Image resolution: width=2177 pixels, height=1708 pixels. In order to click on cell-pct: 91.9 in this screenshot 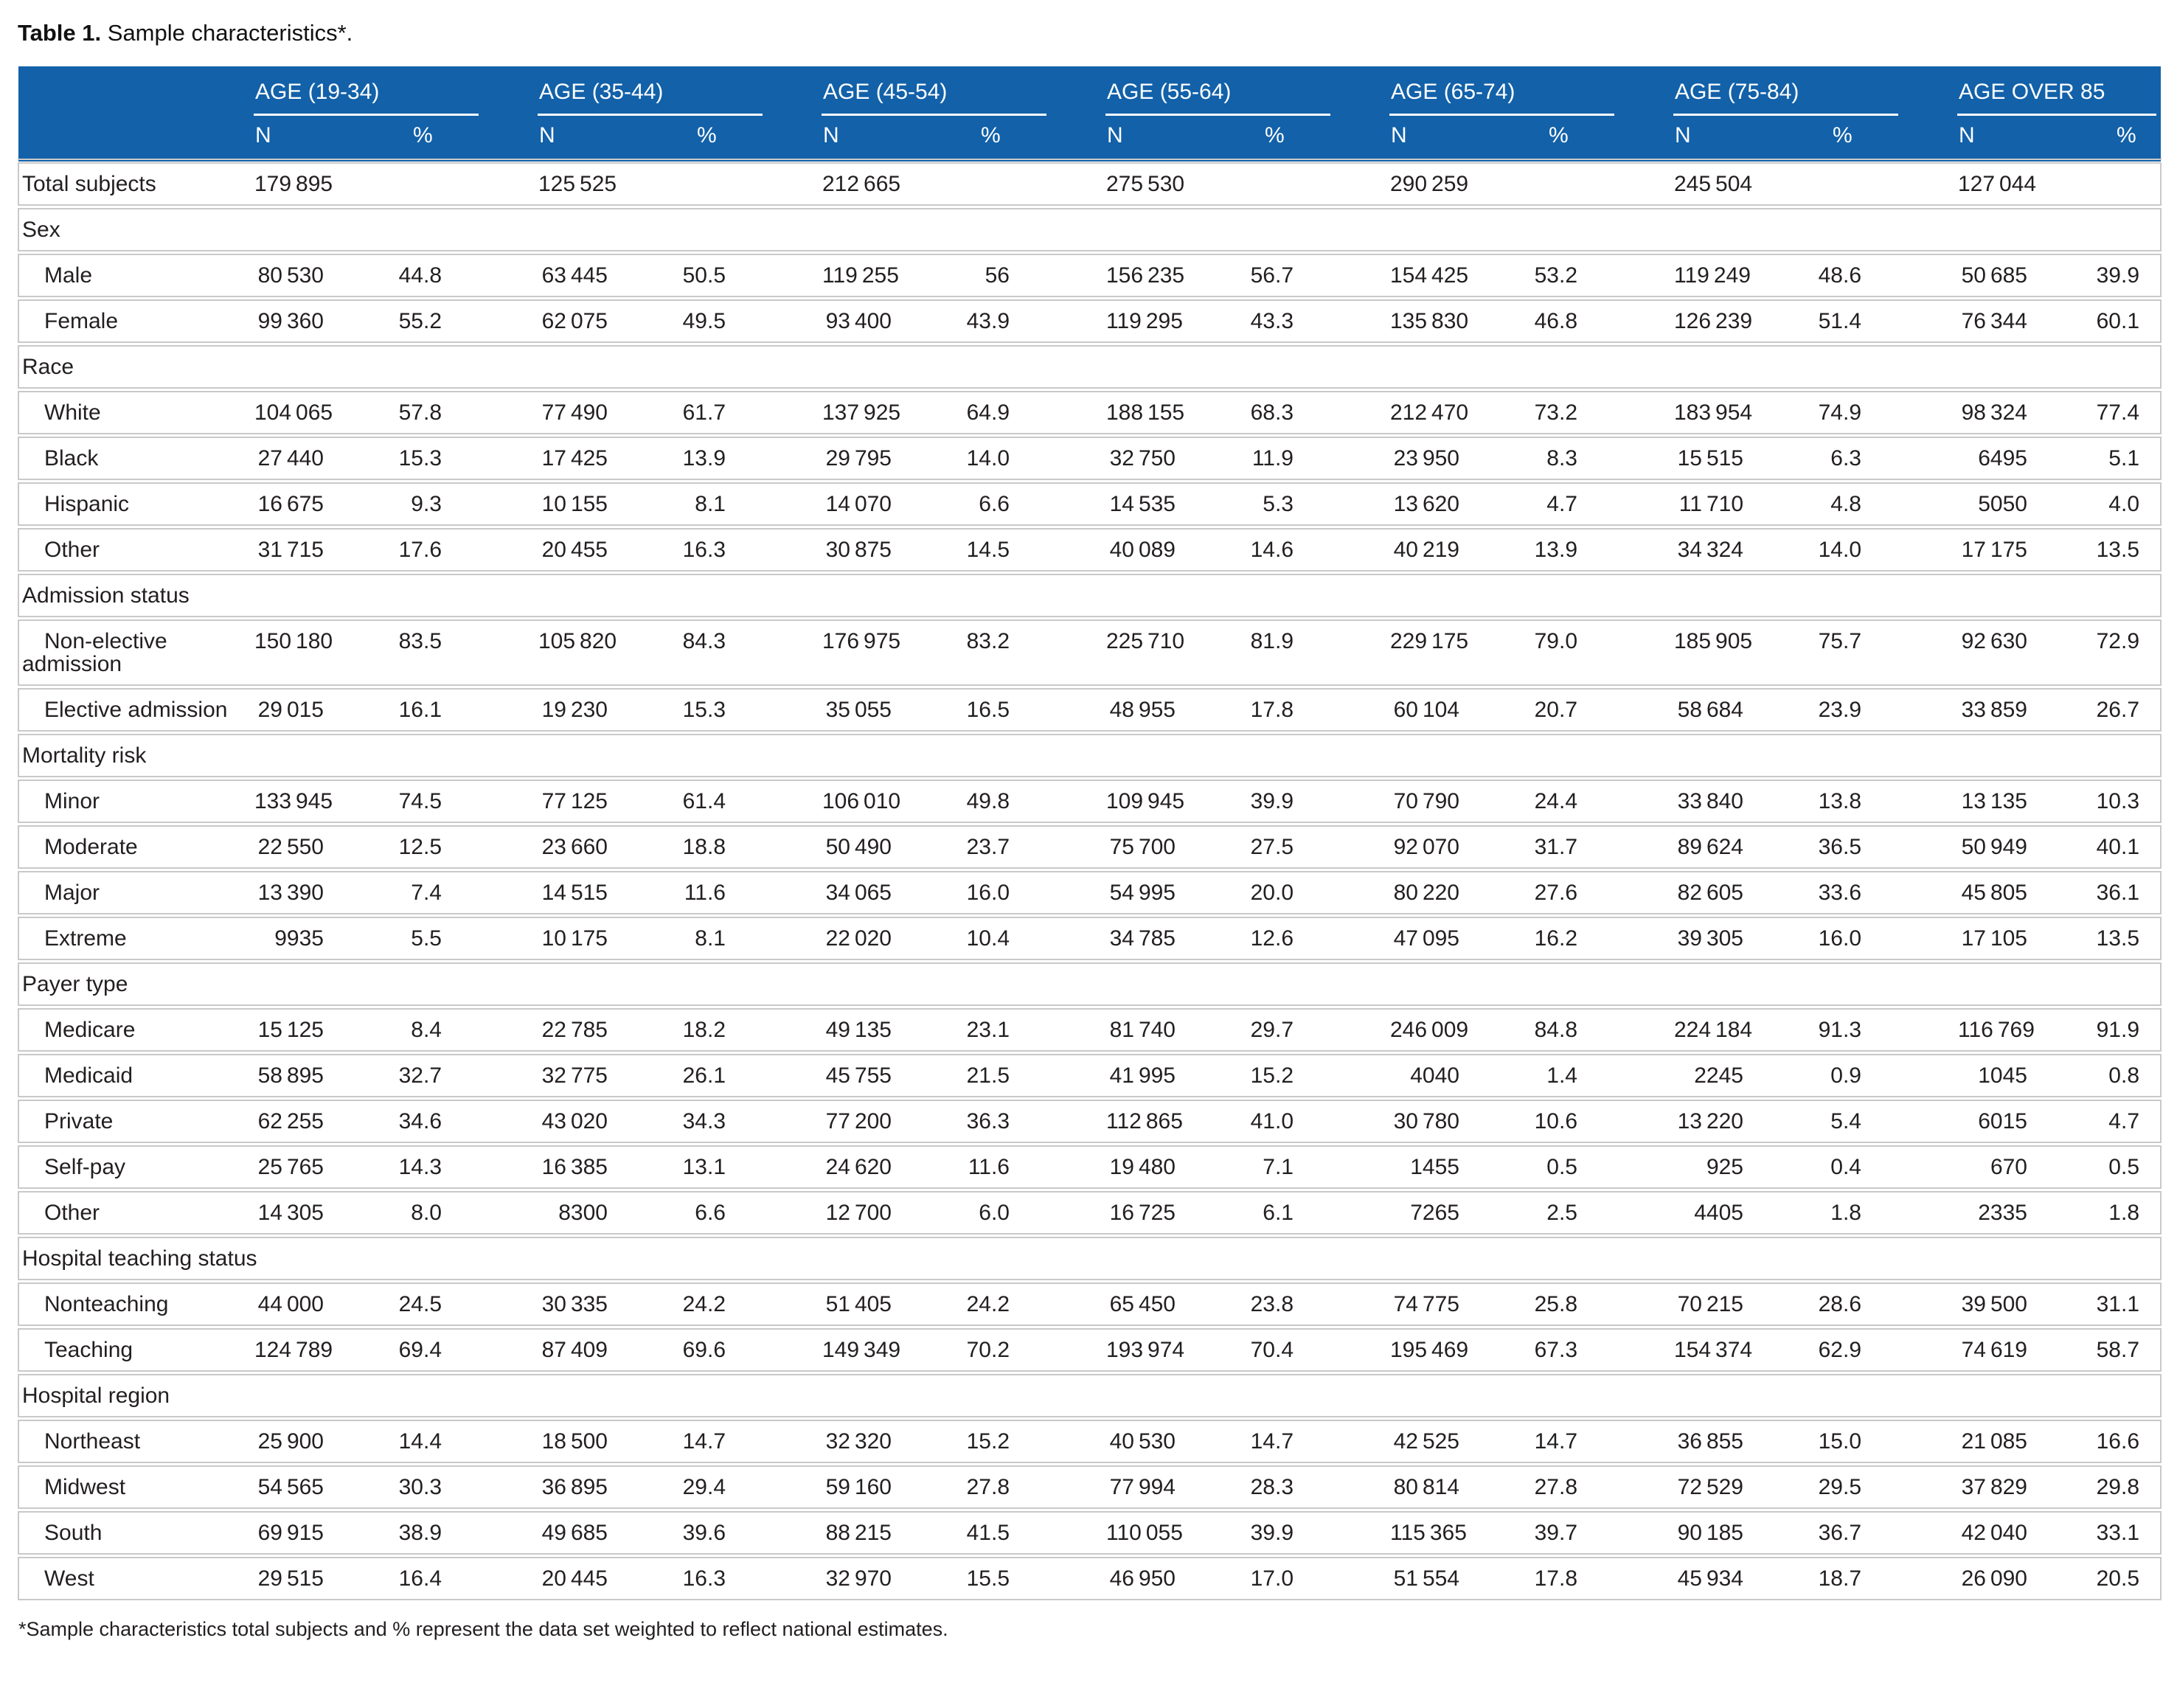, I will do `click(2115, 1028)`.